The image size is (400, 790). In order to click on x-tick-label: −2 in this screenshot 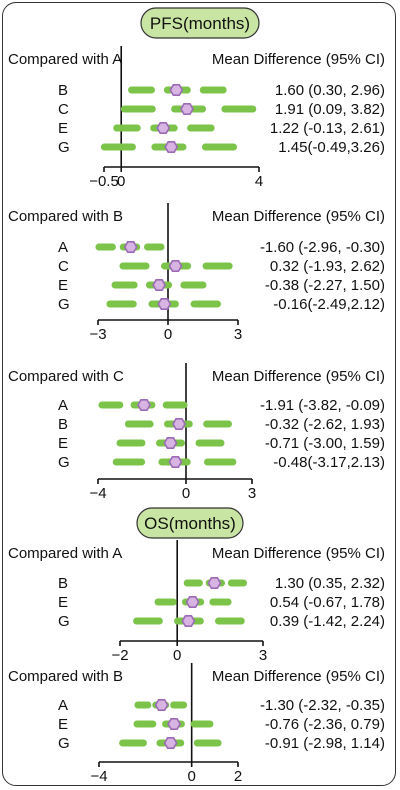, I will do `click(119, 655)`.